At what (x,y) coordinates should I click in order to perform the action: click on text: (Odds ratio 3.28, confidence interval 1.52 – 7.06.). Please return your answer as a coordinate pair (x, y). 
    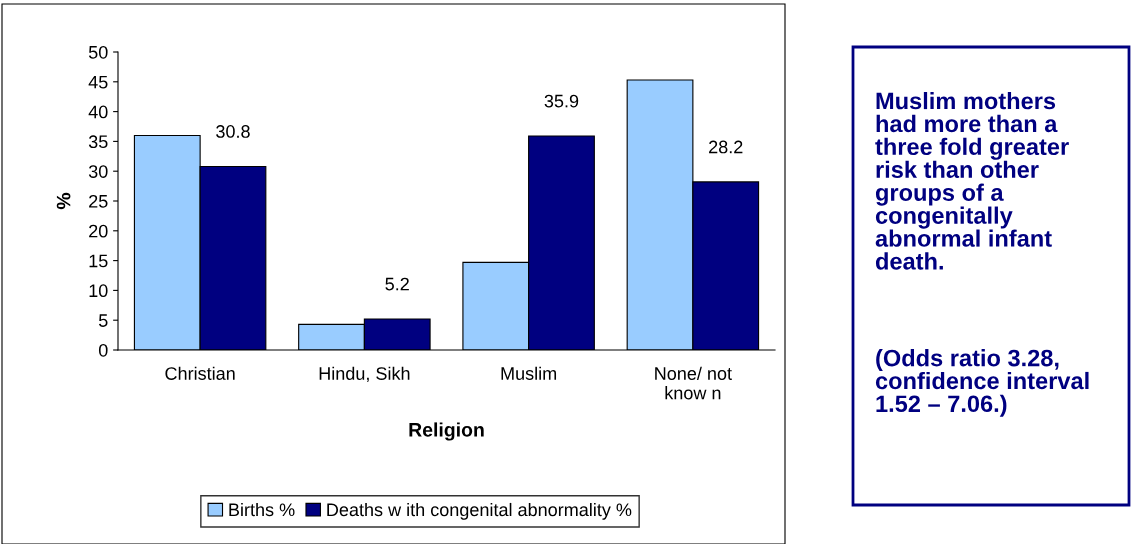
    Looking at the image, I should click on (982, 383).